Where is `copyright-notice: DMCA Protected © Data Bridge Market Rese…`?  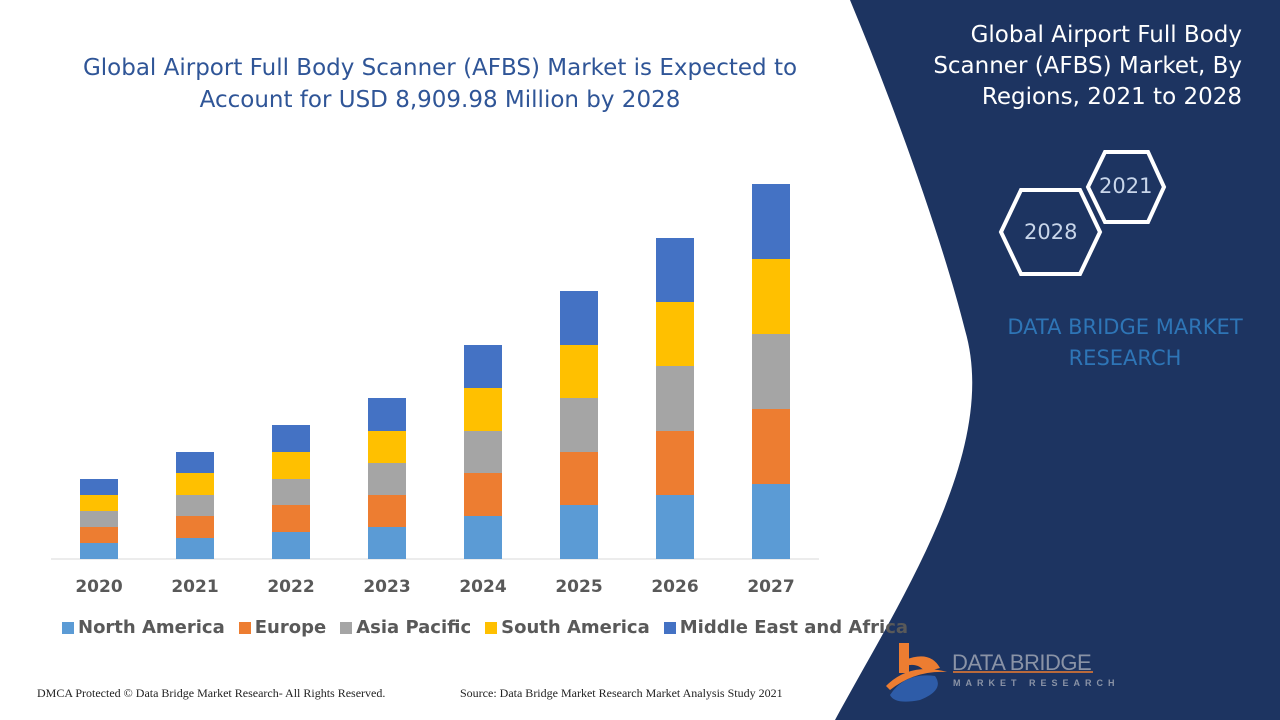
copyright-notice: DMCA Protected © Data Bridge Market Rese… is located at coordinates (211, 693).